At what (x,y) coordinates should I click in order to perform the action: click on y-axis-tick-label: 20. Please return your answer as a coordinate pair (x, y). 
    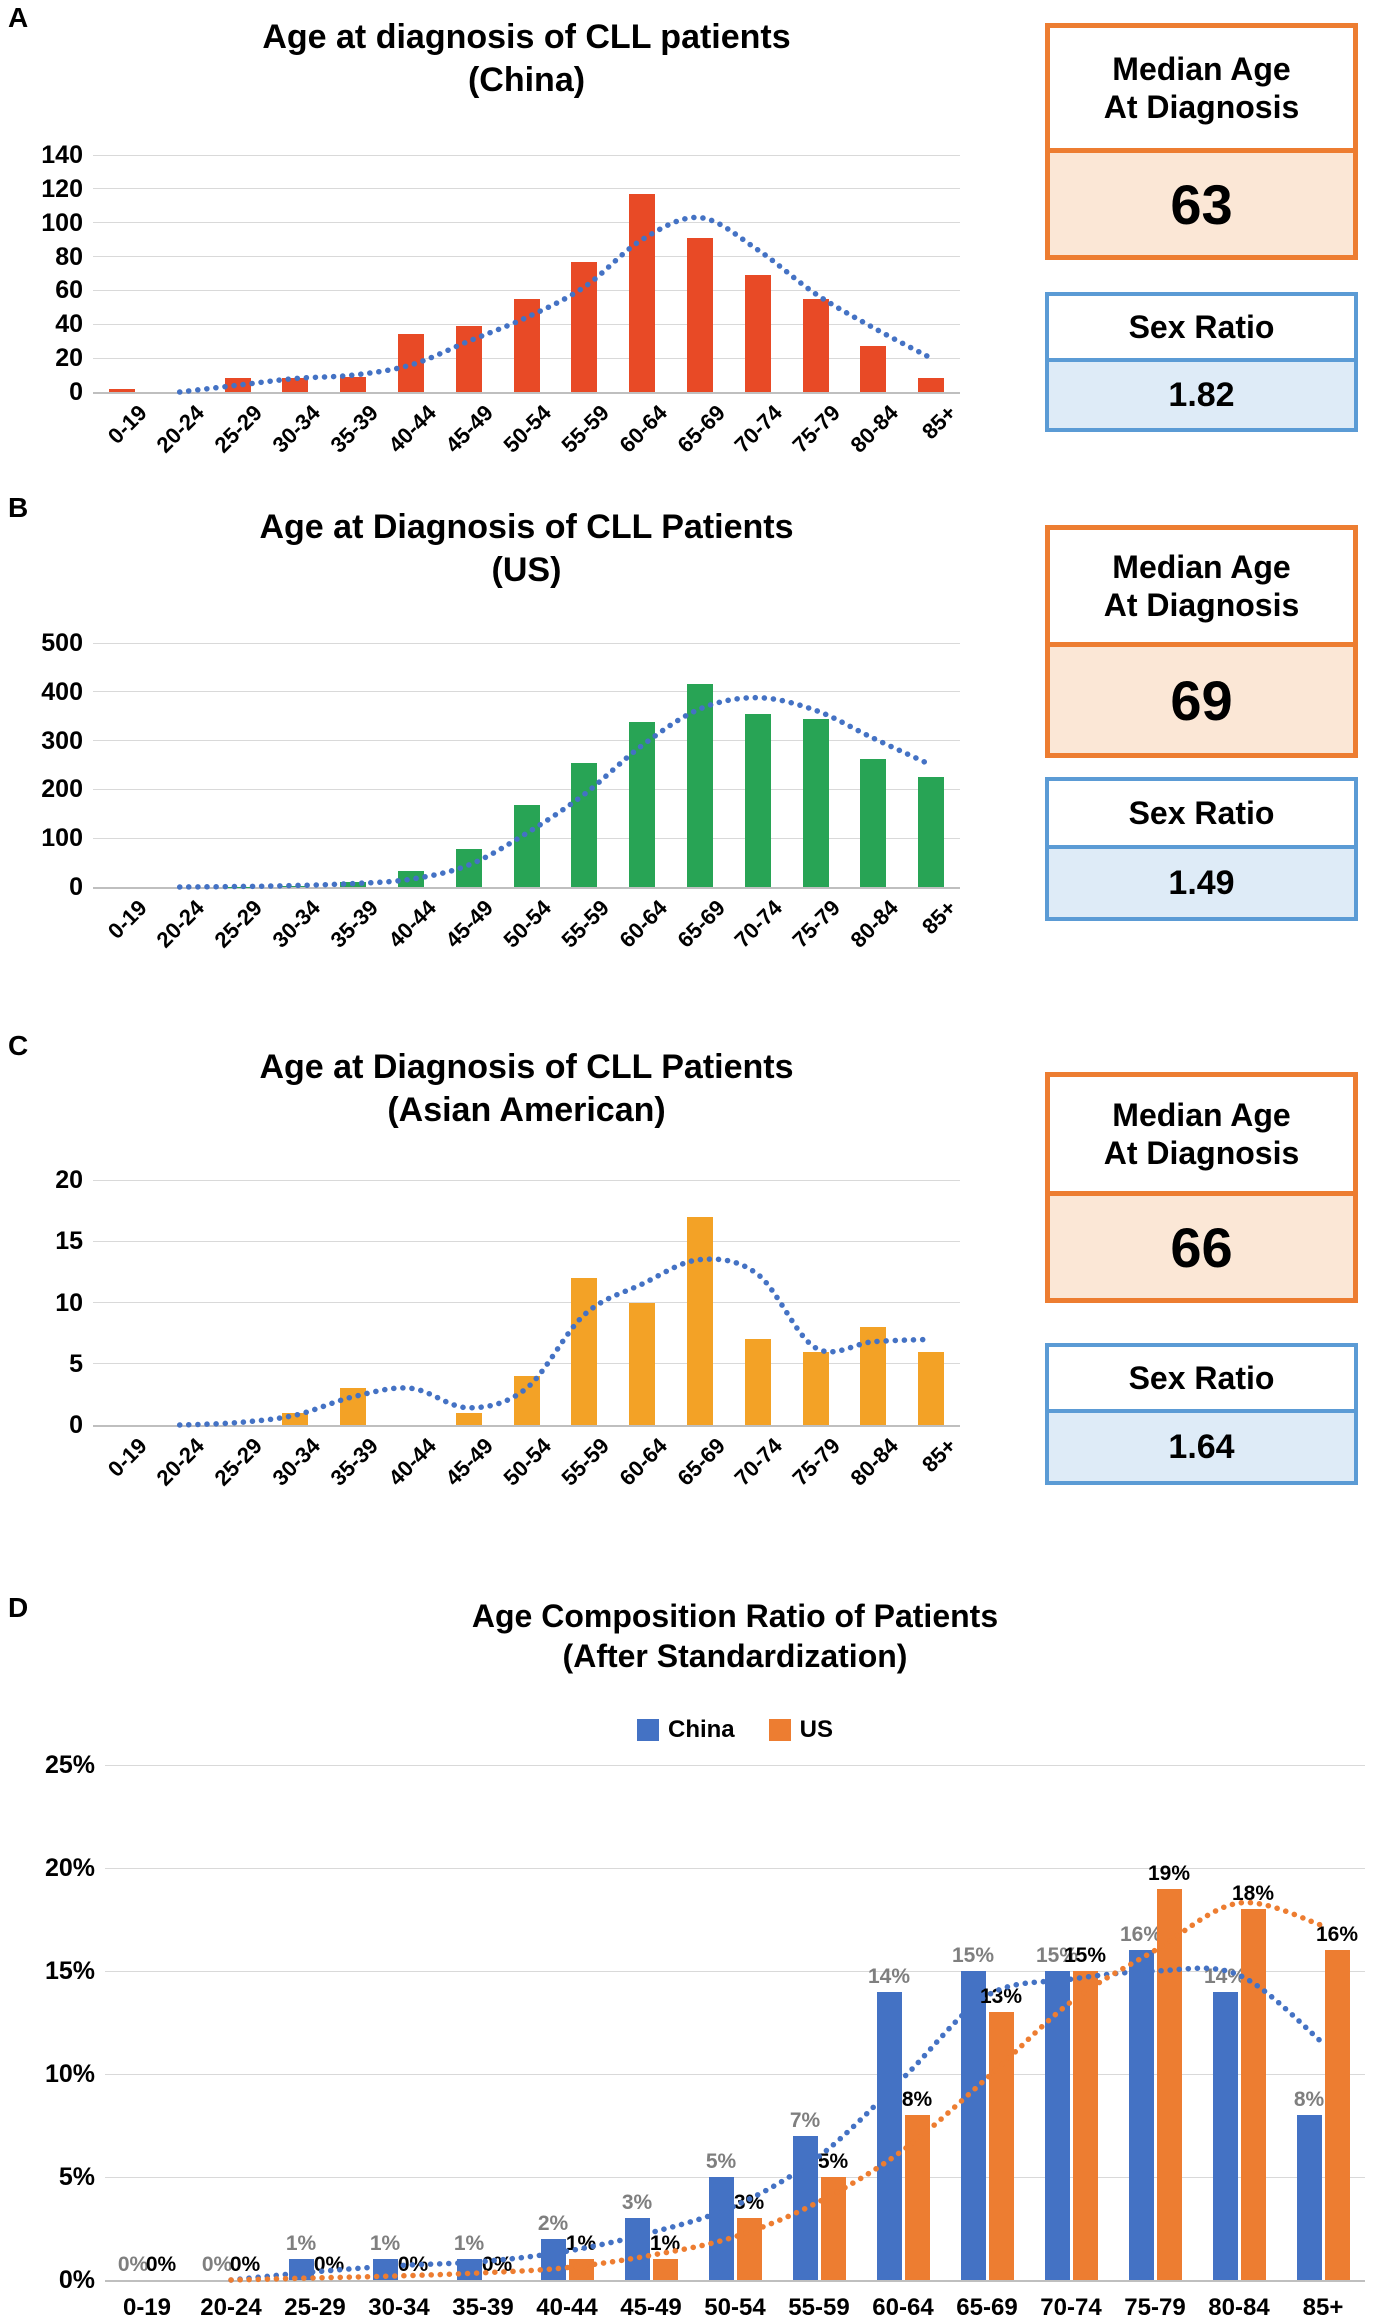
    Looking at the image, I should click on (69, 358).